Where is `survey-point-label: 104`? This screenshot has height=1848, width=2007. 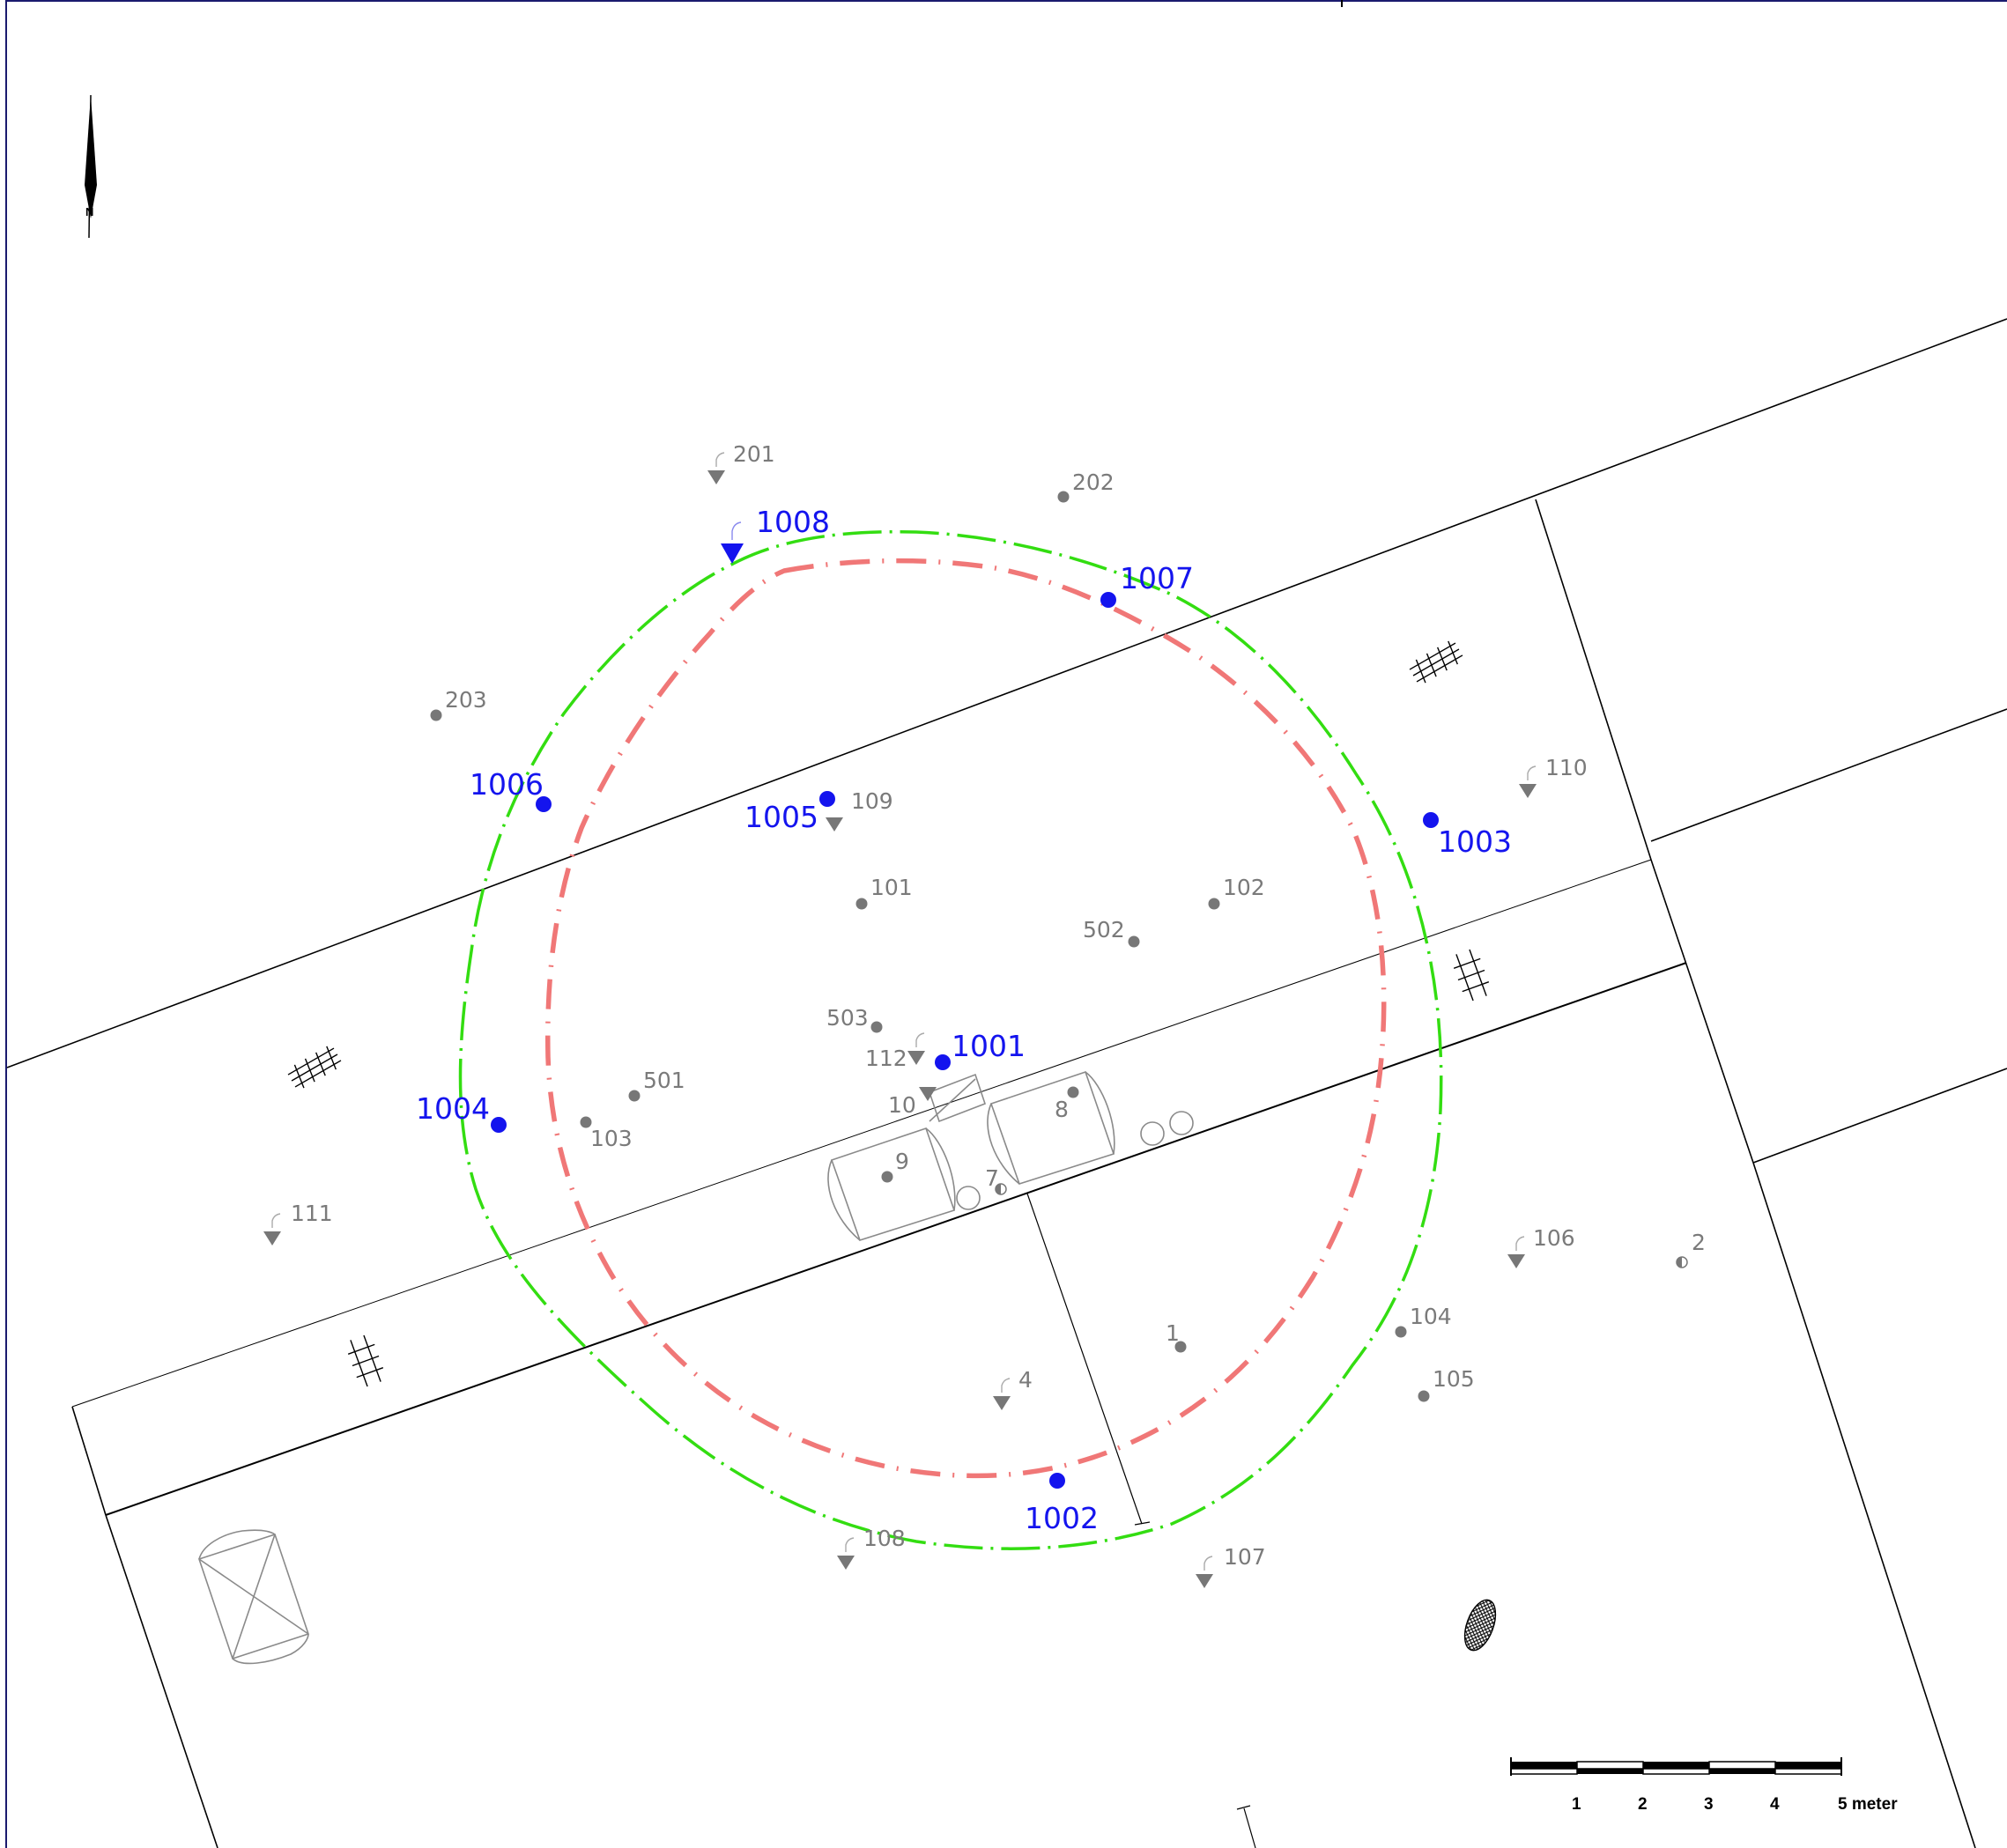 survey-point-label: 104 is located at coordinates (1431, 1316).